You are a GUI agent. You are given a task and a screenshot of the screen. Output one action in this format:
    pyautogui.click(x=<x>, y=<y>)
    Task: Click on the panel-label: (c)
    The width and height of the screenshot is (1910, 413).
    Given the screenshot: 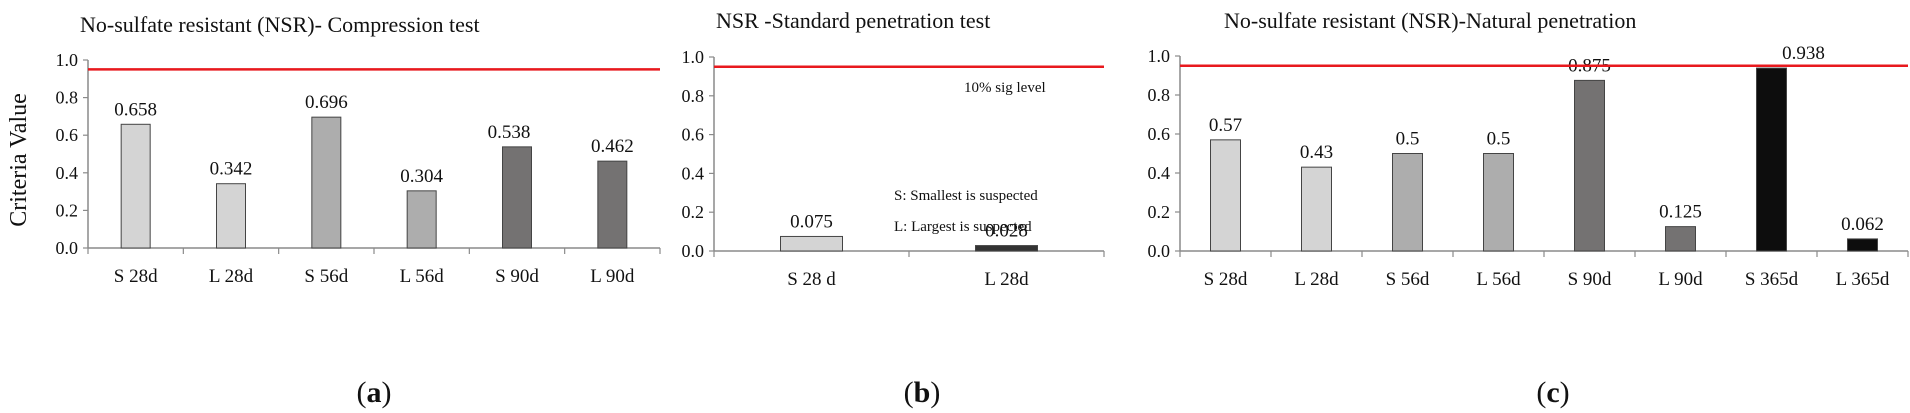 What is the action you would take?
    pyautogui.click(x=1552, y=392)
    